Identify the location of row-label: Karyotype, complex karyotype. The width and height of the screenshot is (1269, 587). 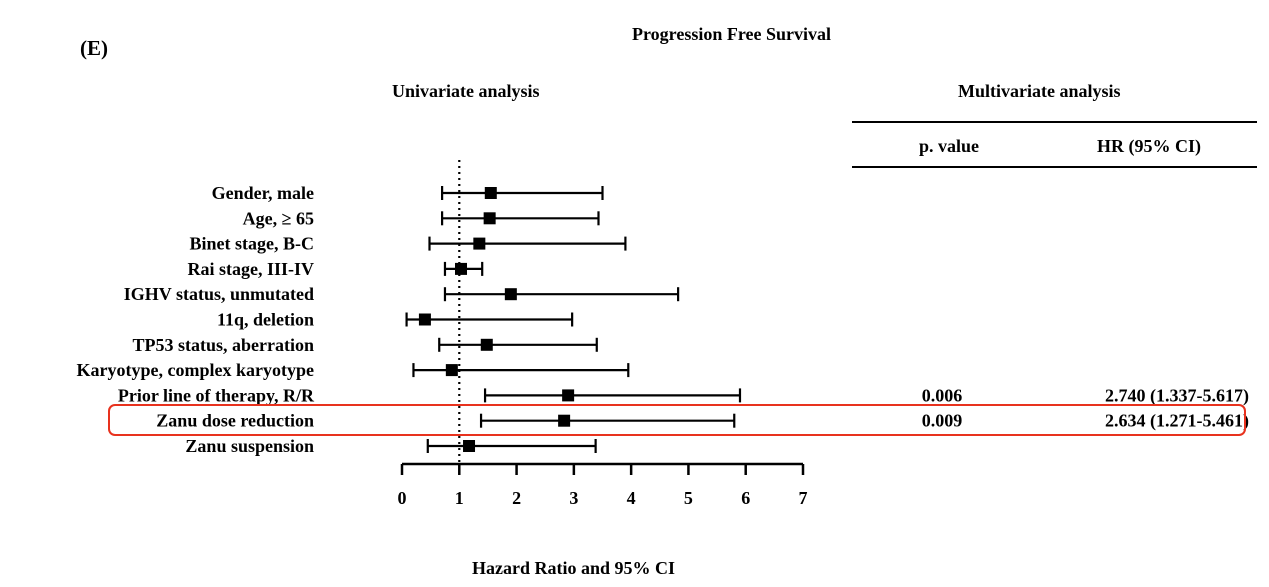
(195, 370).